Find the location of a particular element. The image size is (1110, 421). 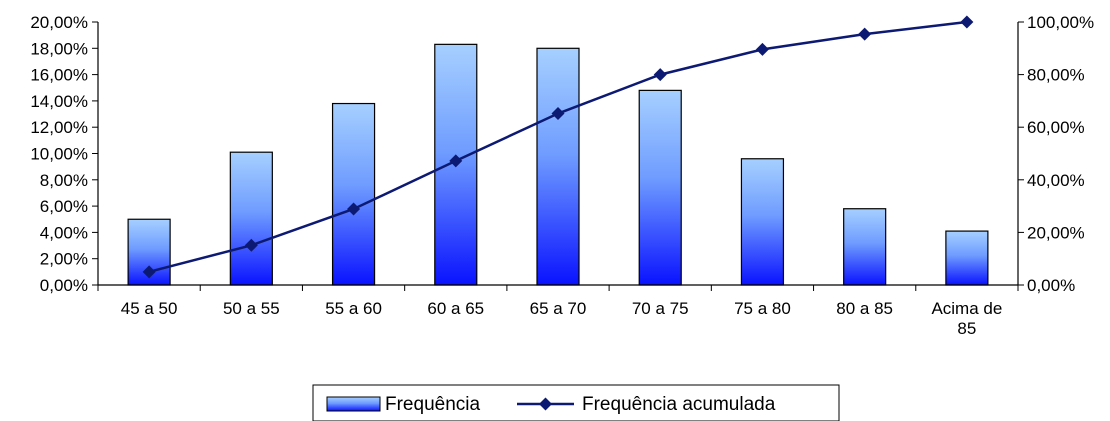

right-tick-label: 100,00% is located at coordinates (1060, 22).